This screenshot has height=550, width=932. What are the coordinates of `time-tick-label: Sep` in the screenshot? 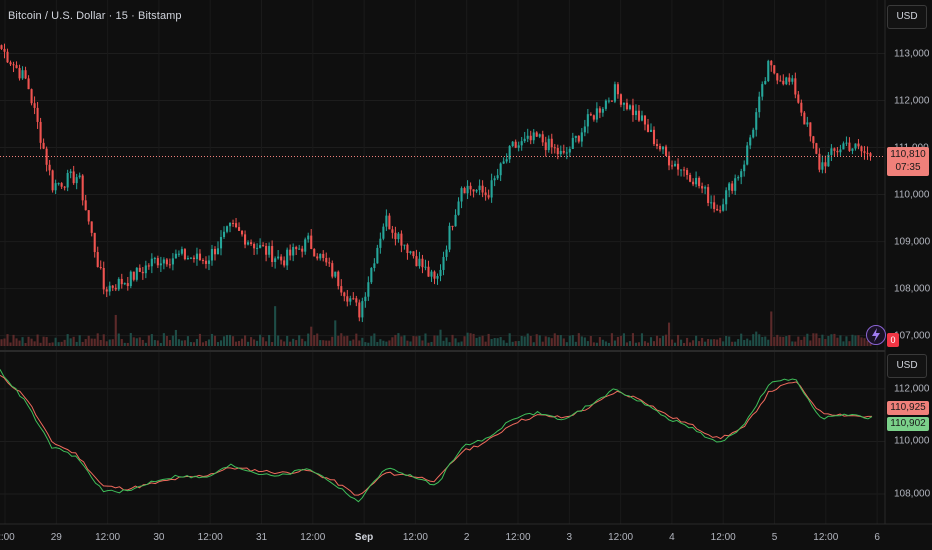 It's located at (364, 537).